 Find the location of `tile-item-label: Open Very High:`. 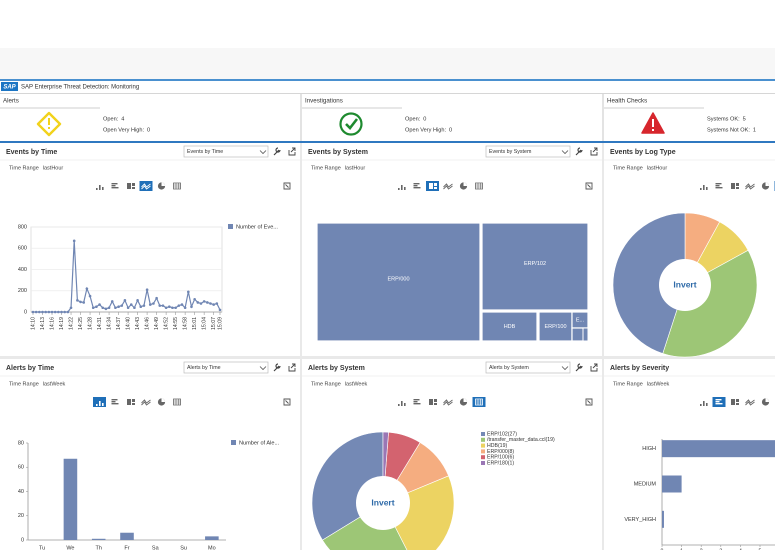

tile-item-label: Open Very High: is located at coordinates (123, 130).